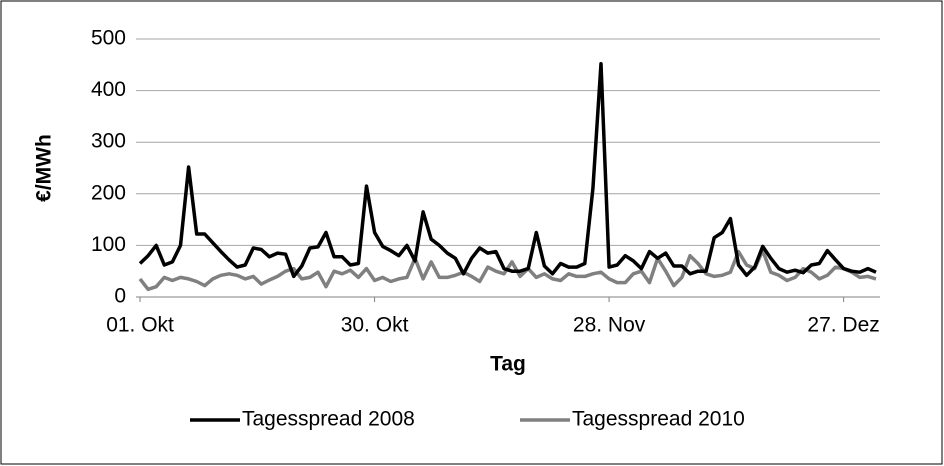 Image resolution: width=944 pixels, height=466 pixels. I want to click on y-tick-label: 100, so click(108, 244).